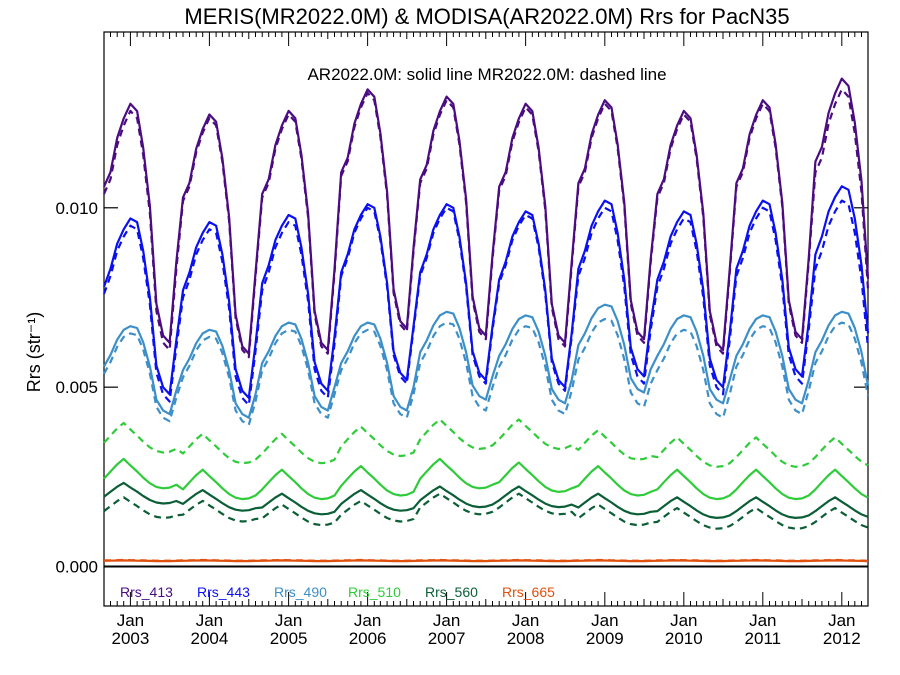 Image resolution: width=900 pixels, height=675 pixels. Describe the element at coordinates (223, 592) in the screenshot. I see `legend-item-rrs-443: Rrs_443` at that location.